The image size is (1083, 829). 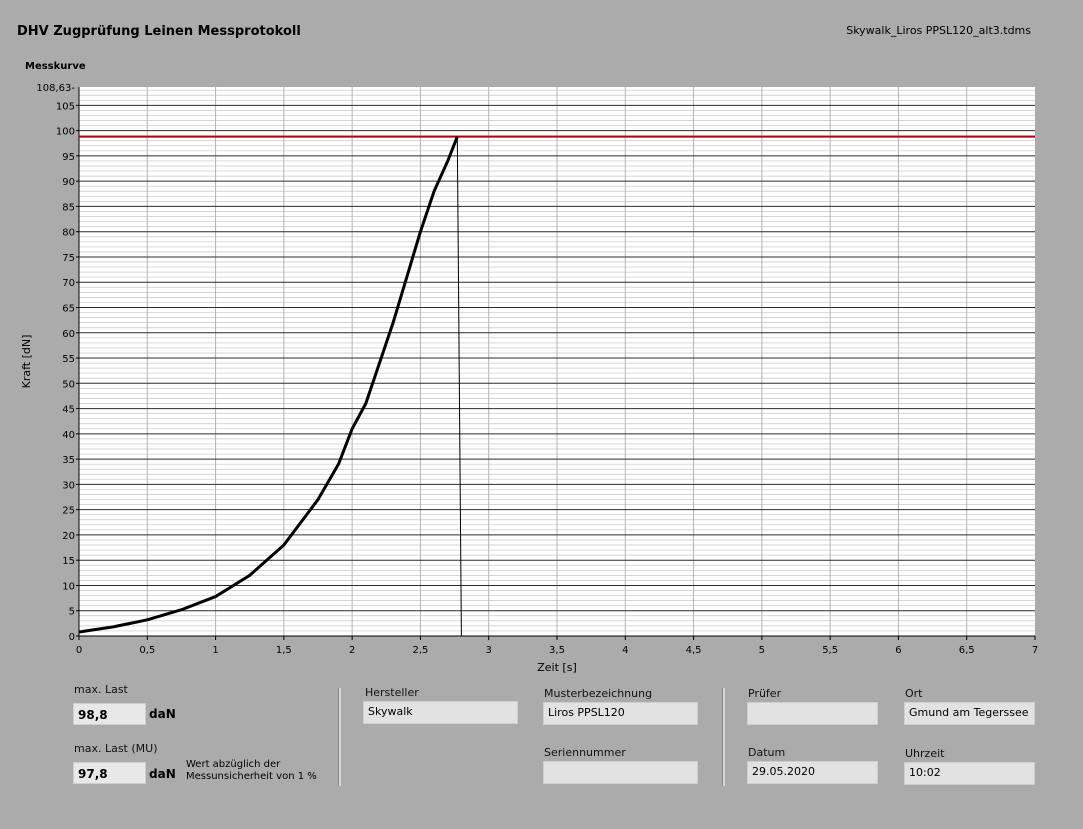 What do you see at coordinates (925, 753) in the screenshot?
I see `uhrzeit-label: Uhrzeit` at bounding box center [925, 753].